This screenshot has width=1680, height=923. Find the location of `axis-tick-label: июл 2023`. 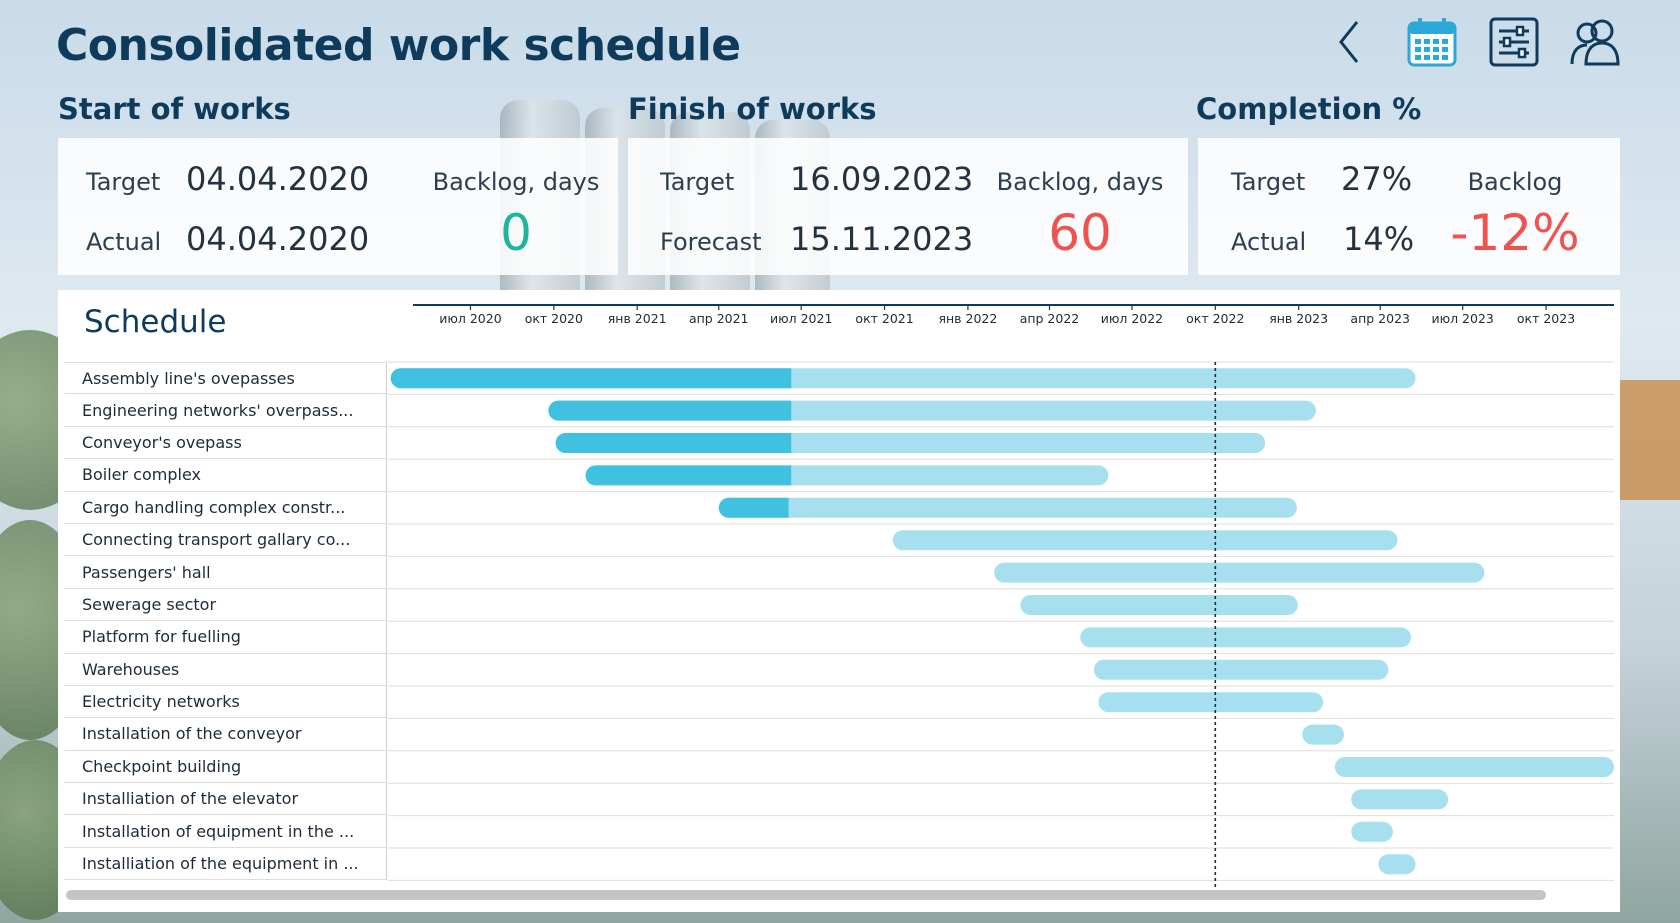

axis-tick-label: июл 2023 is located at coordinates (1462, 318).